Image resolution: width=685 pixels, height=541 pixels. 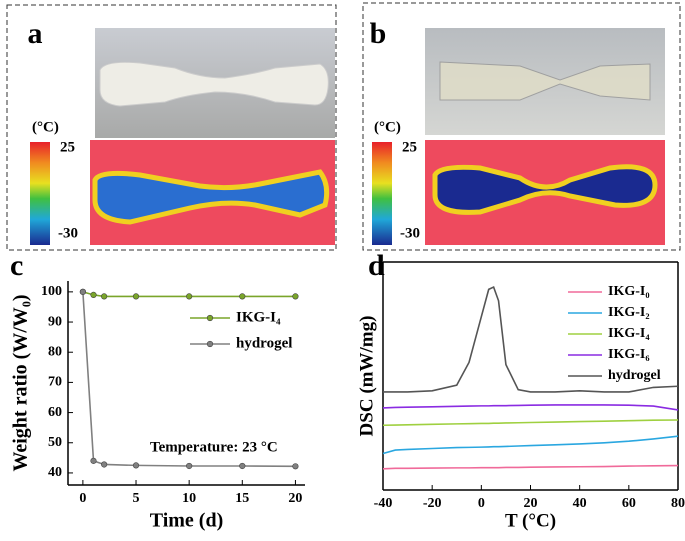 I want to click on x-tick-label: 10, so click(x=189, y=498).